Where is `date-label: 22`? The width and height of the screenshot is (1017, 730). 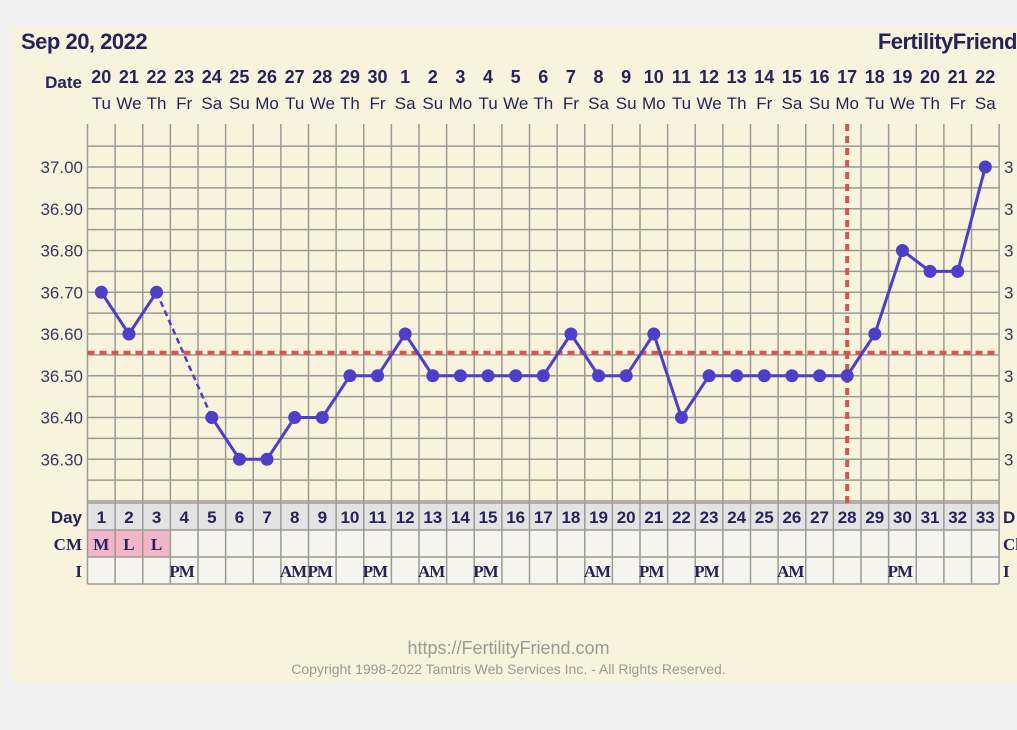
date-label: 22 is located at coordinates (985, 77).